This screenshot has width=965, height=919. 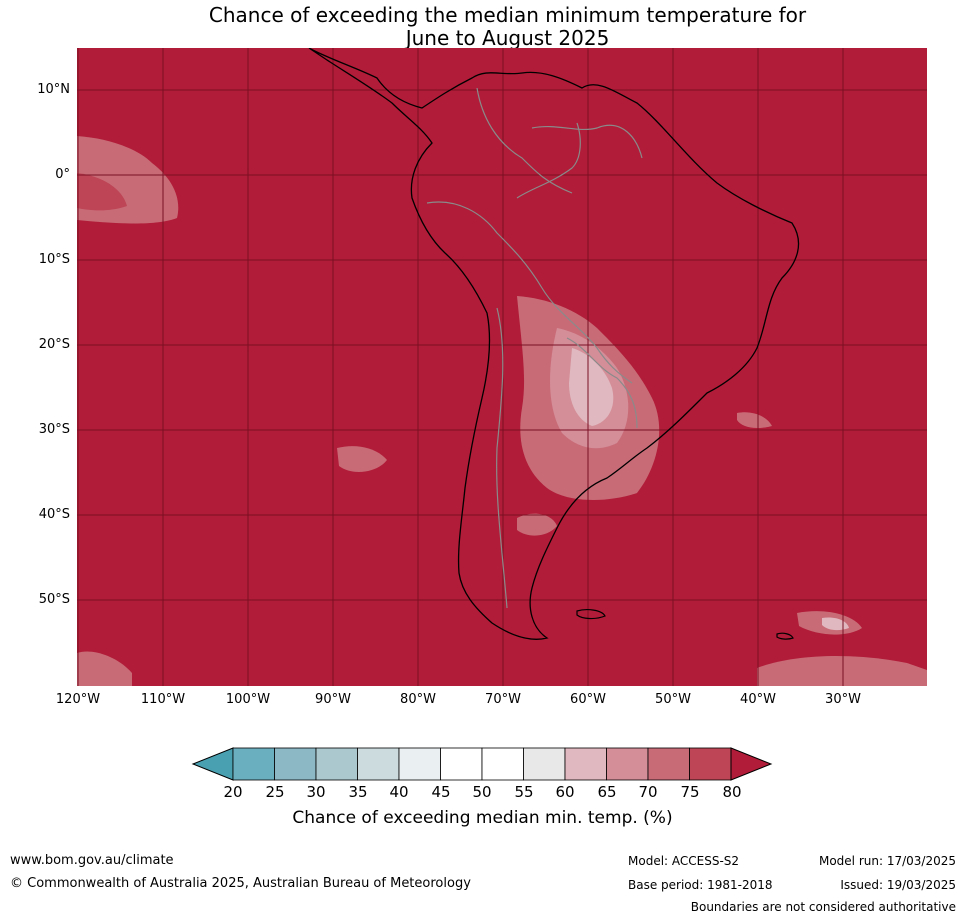 I want to click on colorbar-extend-high, so click(x=751, y=764).